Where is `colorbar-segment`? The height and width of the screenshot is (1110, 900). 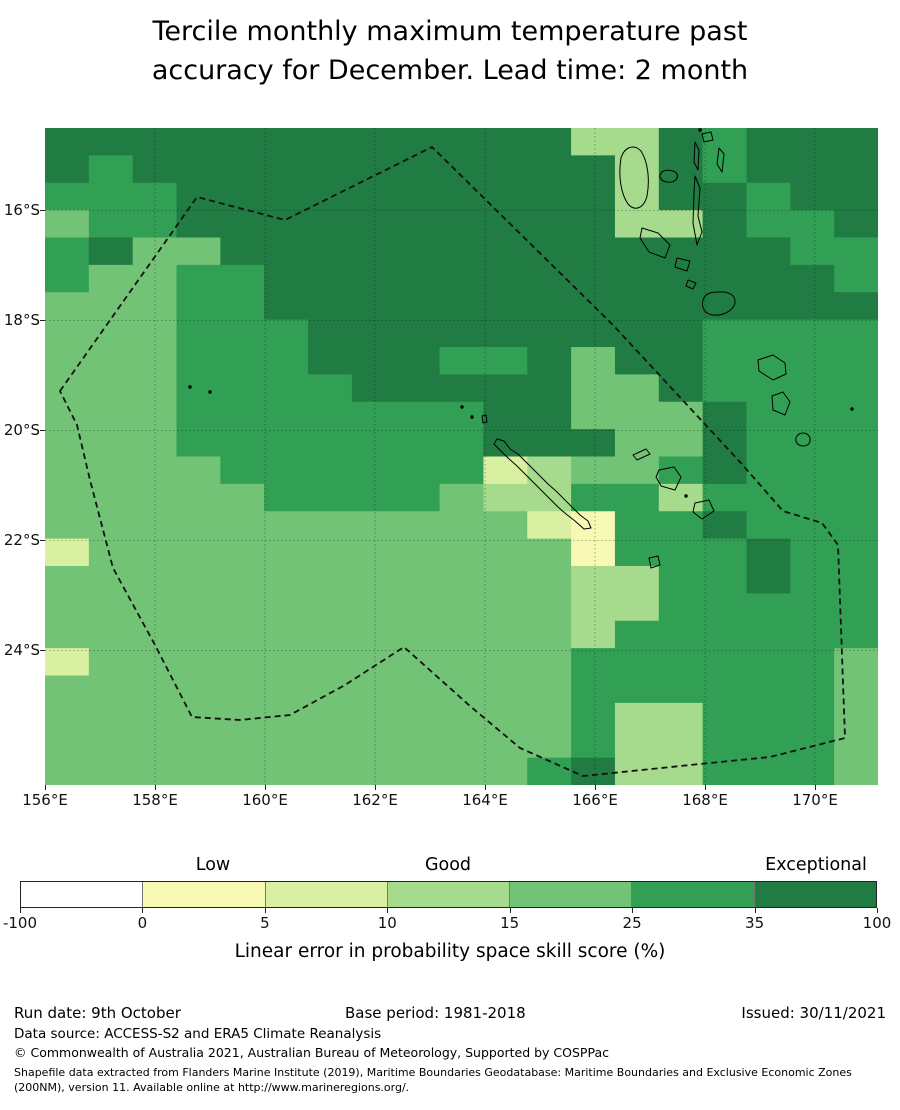
colorbar-segment is located at coordinates (203, 894).